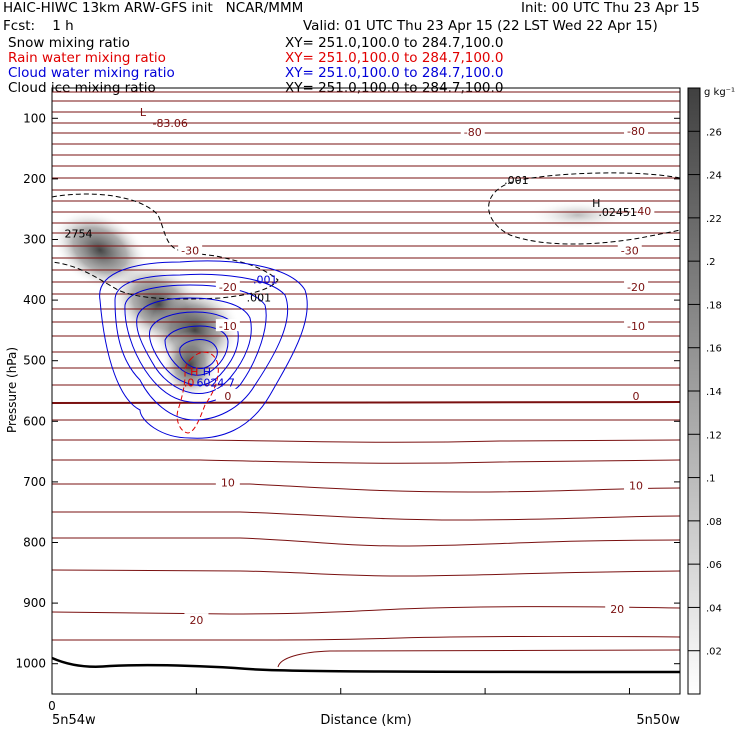  I want to click on colorbar-tick-label: .1, so click(711, 479).